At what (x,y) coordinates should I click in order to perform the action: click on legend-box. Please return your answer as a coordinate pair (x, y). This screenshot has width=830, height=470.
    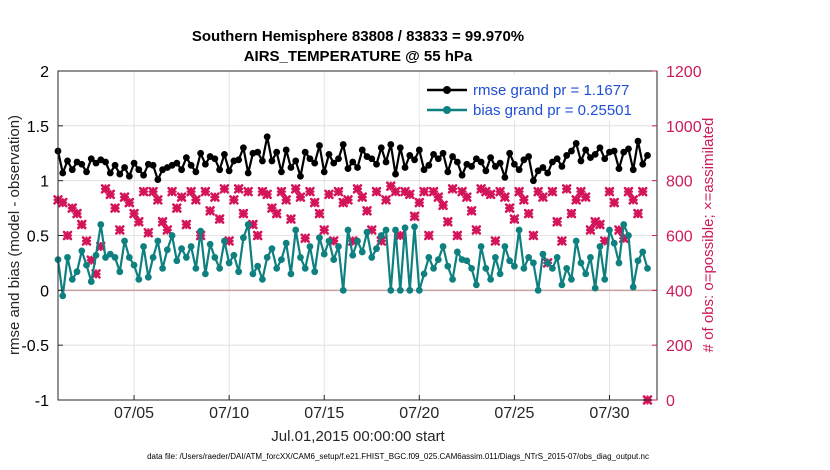
    Looking at the image, I should click on (536, 97).